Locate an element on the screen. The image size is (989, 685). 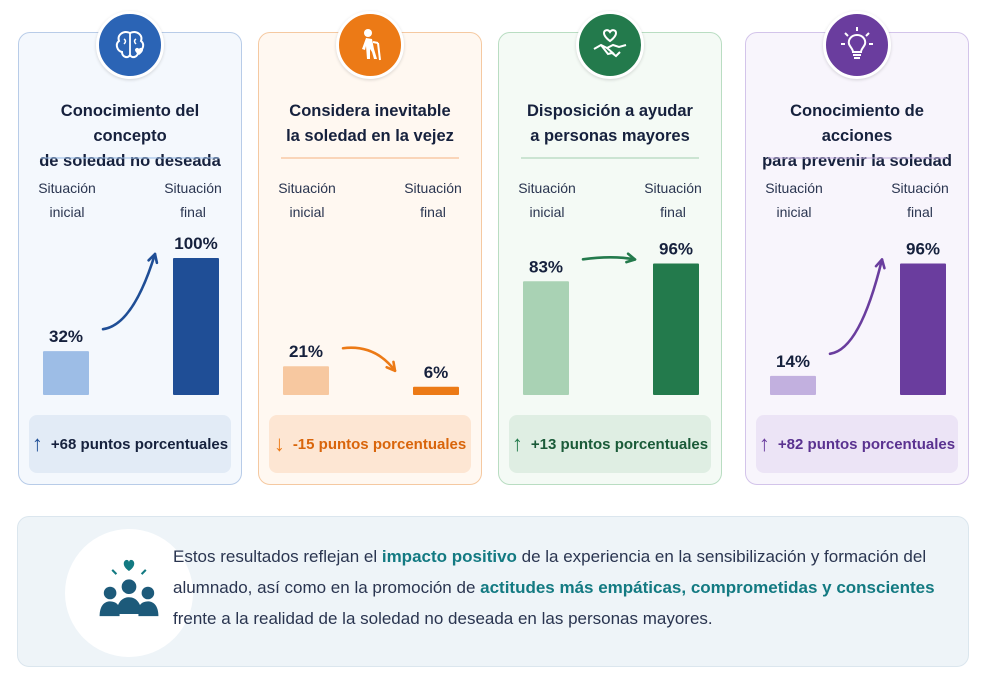
change-box: ↓ -15 puntos porcentuales is located at coordinates (370, 444).